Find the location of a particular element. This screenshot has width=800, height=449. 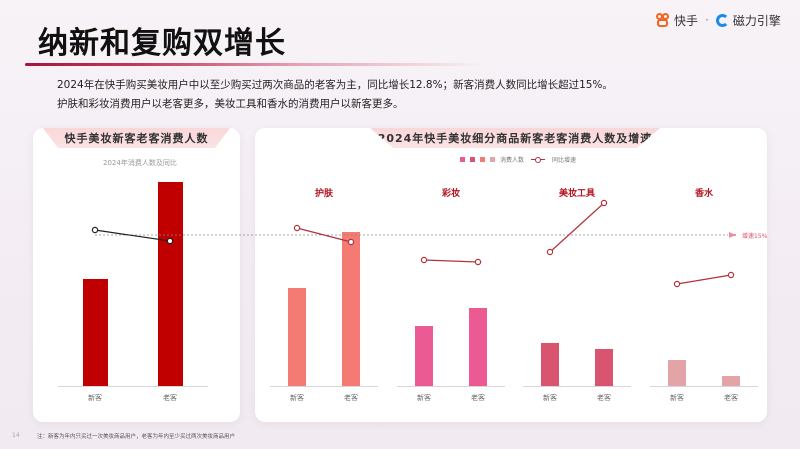

overall-chart-title: 快手美妆新客老客消费人数 is located at coordinates (136, 138).